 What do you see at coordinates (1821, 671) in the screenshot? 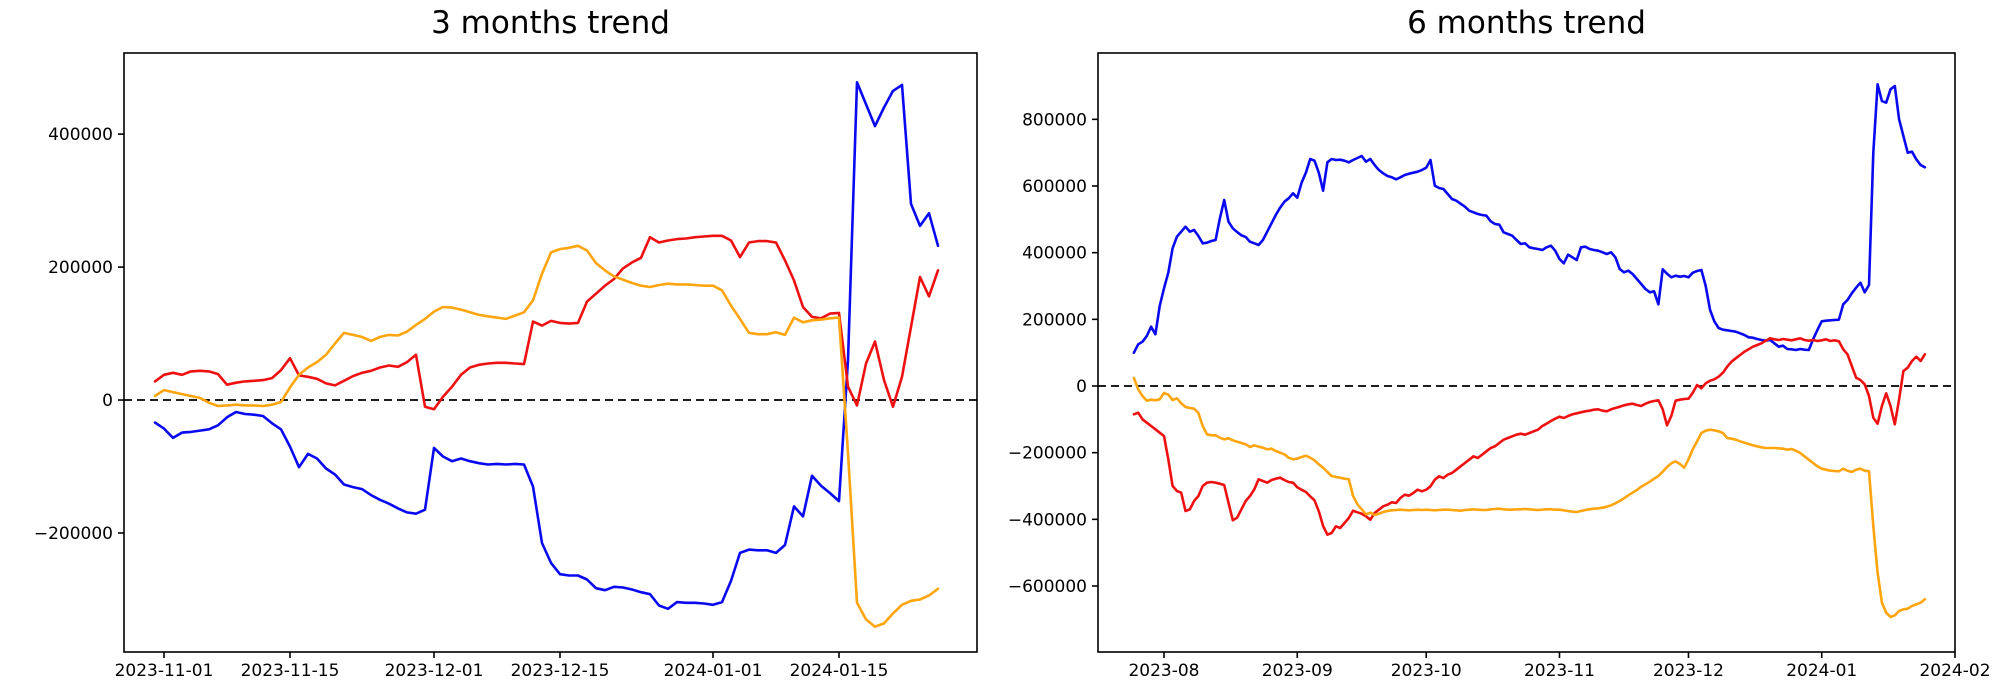
I see `x-tick-label: 2024-01` at bounding box center [1821, 671].